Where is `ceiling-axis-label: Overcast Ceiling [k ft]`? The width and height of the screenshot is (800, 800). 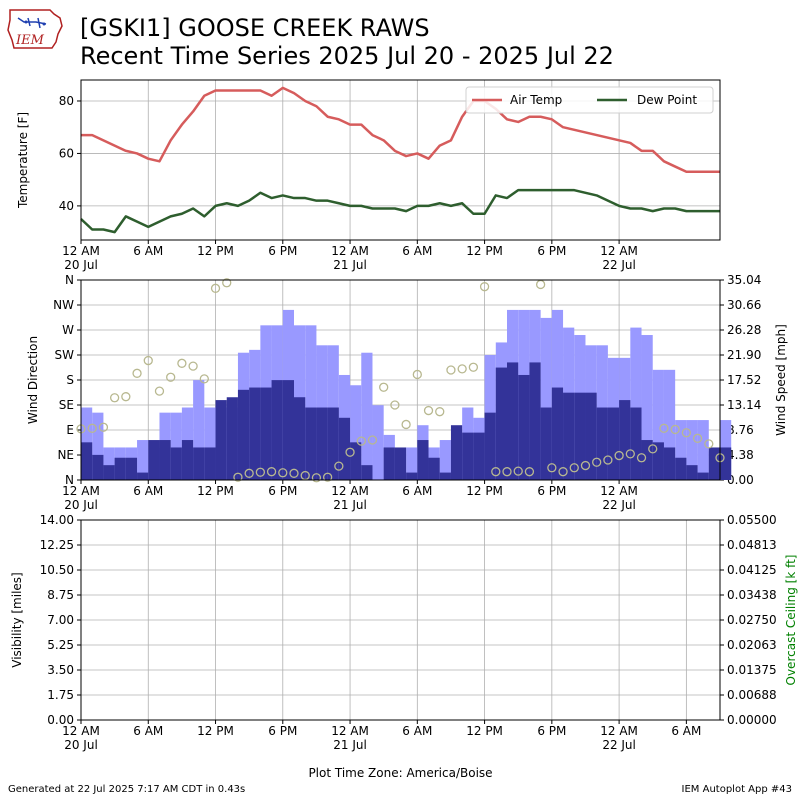 ceiling-axis-label: Overcast Ceiling [k ft] is located at coordinates (791, 620).